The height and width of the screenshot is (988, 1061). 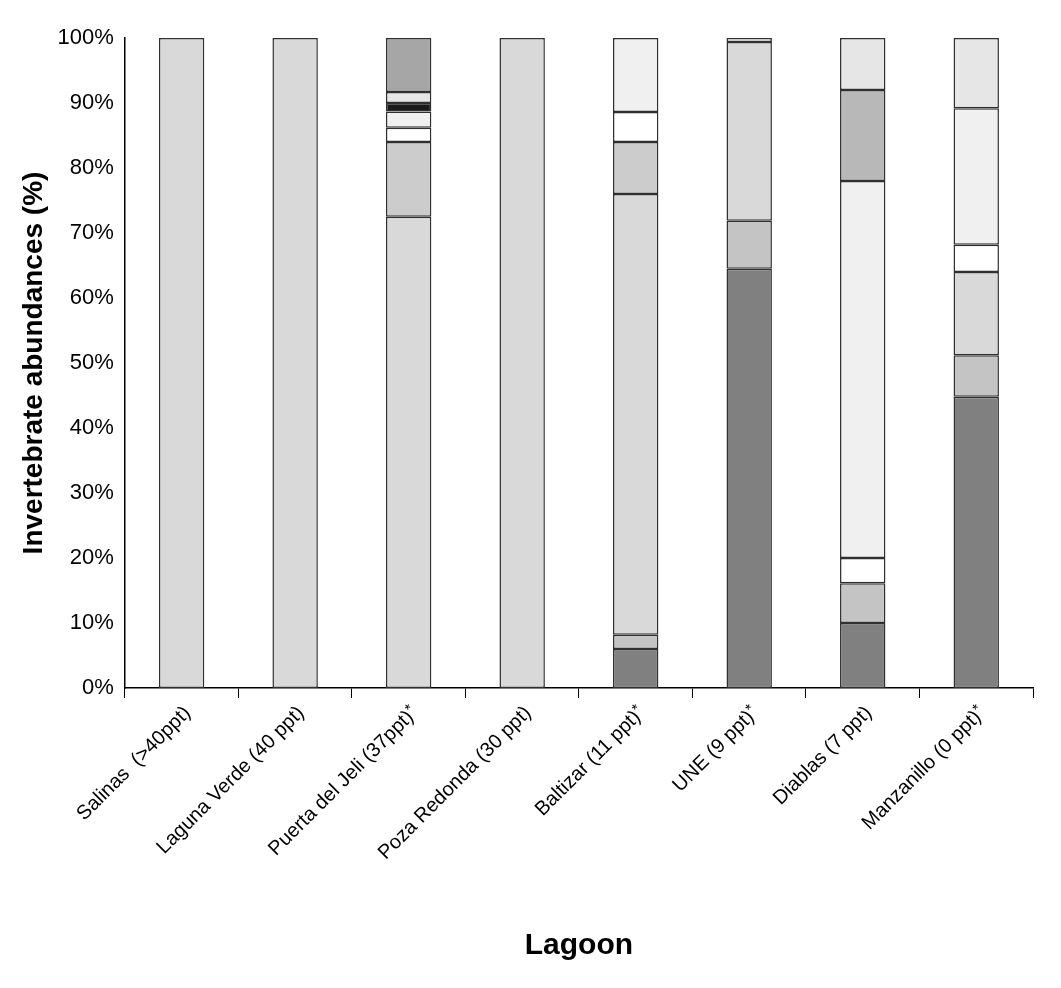 I want to click on y-tick-label: 50%, so click(x=91, y=362).